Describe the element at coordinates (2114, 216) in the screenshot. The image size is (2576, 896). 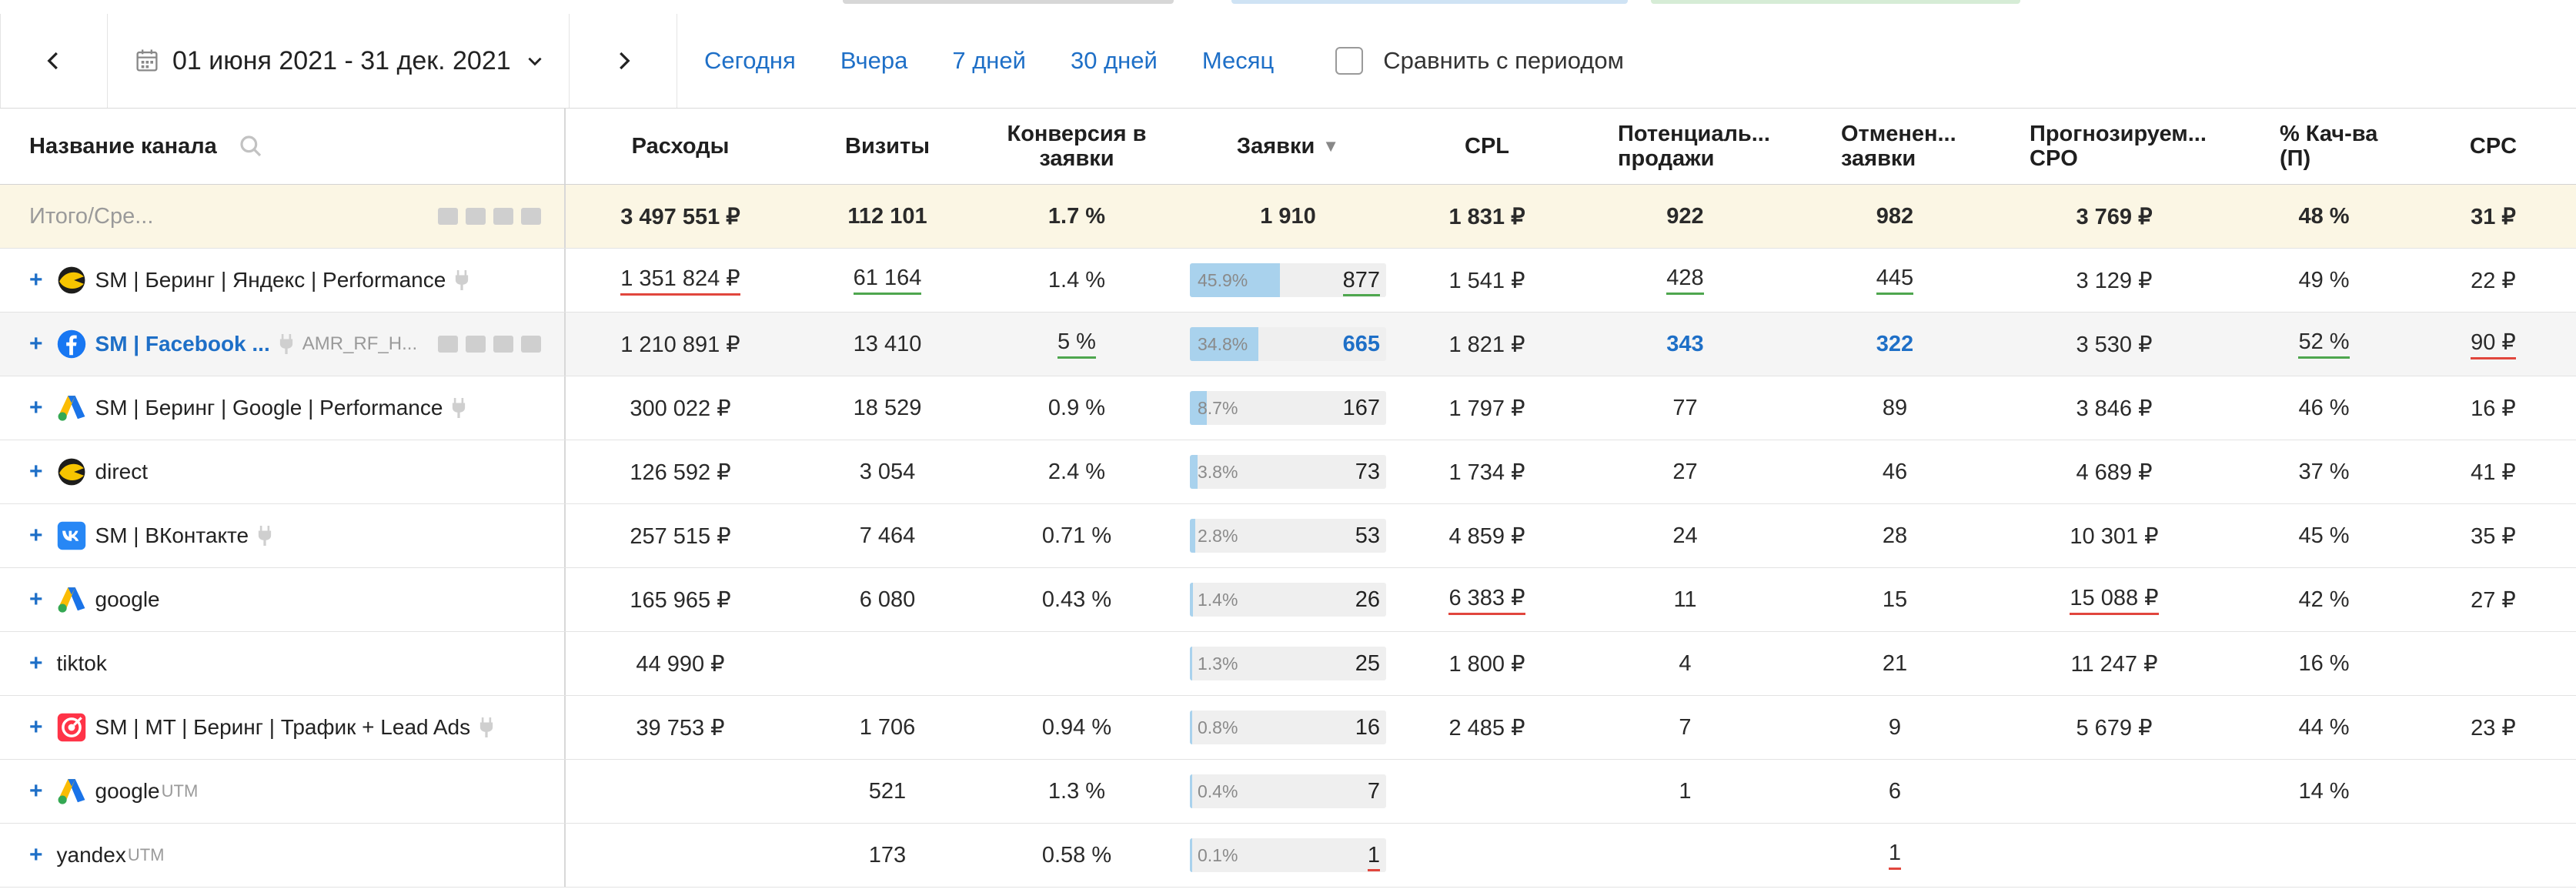
I see `total-forecast-cpo: 3 769 ₽` at that location.